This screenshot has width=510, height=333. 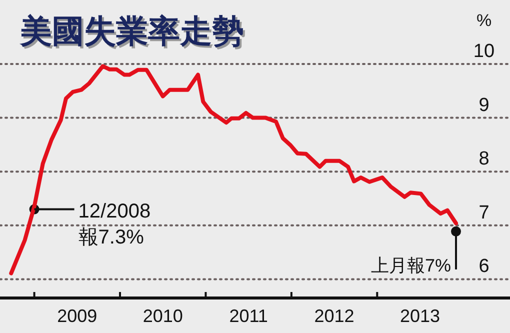 I want to click on x-tick-label: 2009, so click(x=77, y=316).